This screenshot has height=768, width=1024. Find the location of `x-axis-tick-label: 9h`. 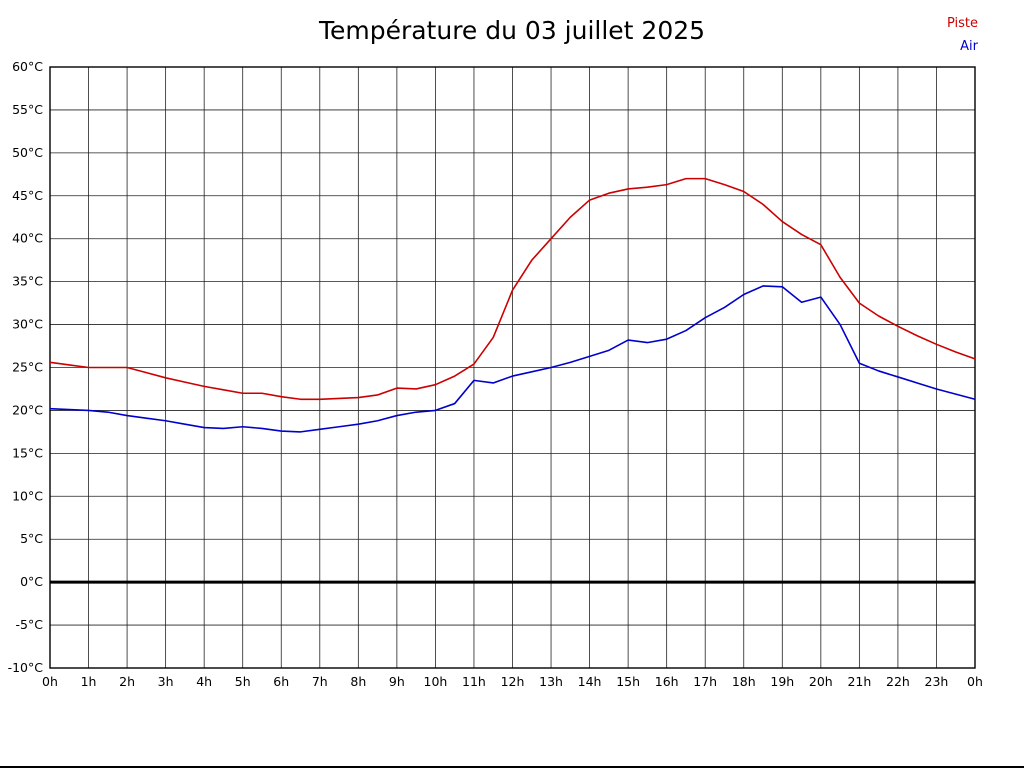

x-axis-tick-label: 9h is located at coordinates (397, 681).